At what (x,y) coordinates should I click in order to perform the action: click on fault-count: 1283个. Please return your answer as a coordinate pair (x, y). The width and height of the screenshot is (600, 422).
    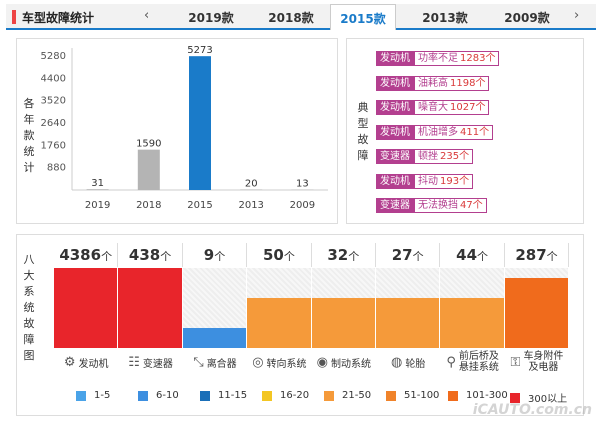
    Looking at the image, I should click on (478, 58).